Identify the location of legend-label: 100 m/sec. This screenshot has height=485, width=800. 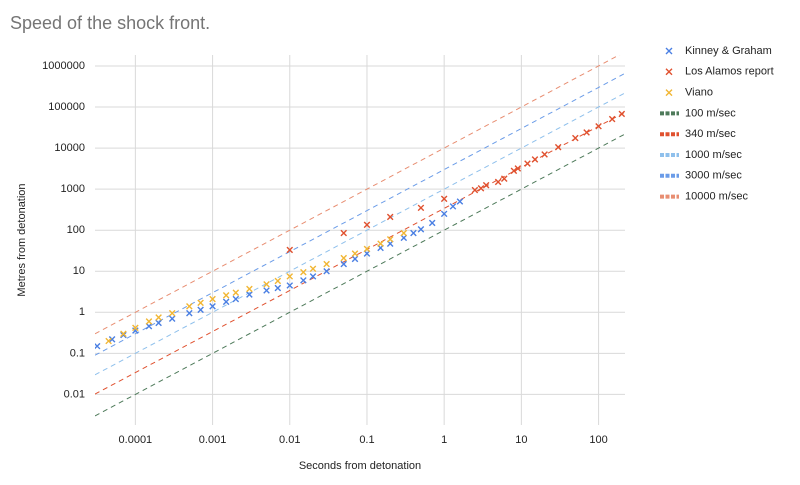
(710, 113).